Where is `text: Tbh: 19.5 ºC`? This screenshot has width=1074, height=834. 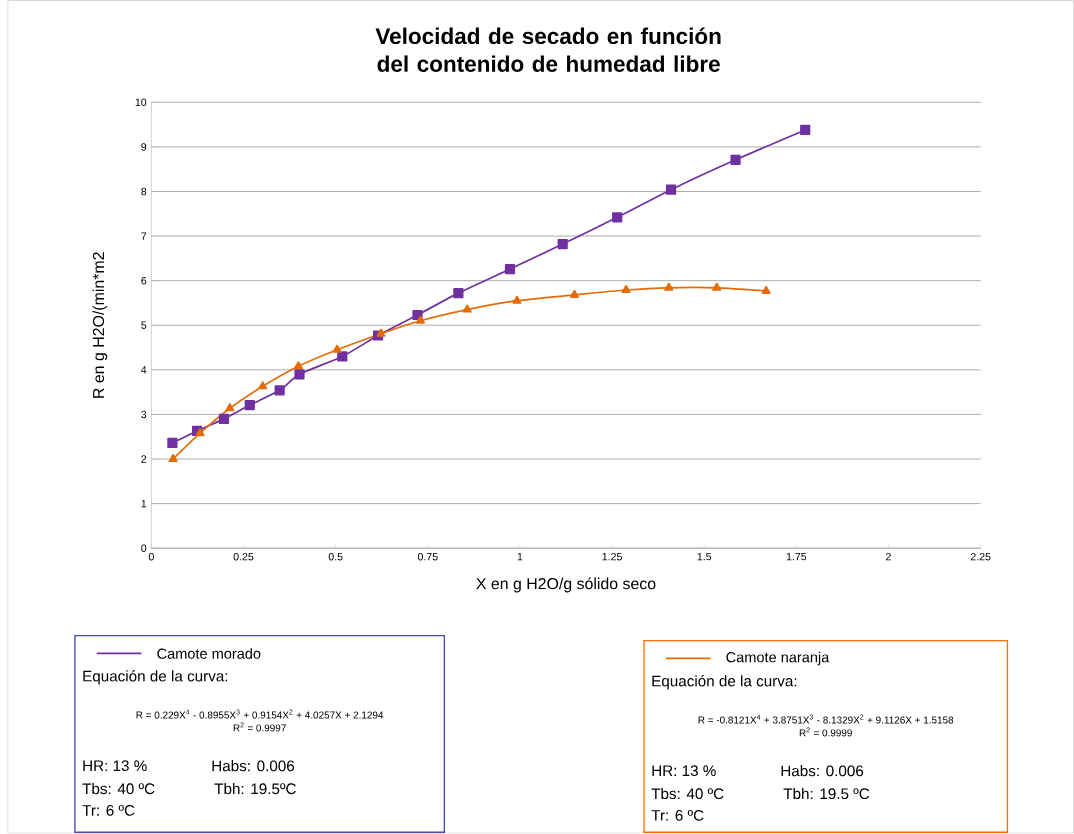 text: Tbh: 19.5 ºC is located at coordinates (826, 794).